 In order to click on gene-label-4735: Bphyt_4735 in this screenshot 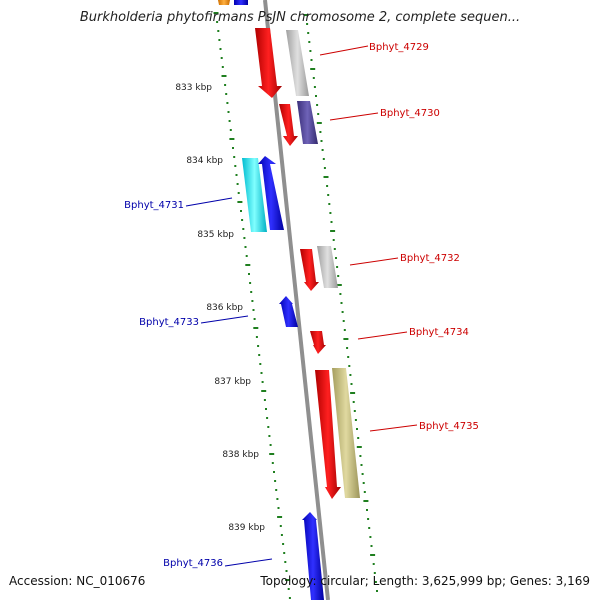, I will do `click(449, 426)`.